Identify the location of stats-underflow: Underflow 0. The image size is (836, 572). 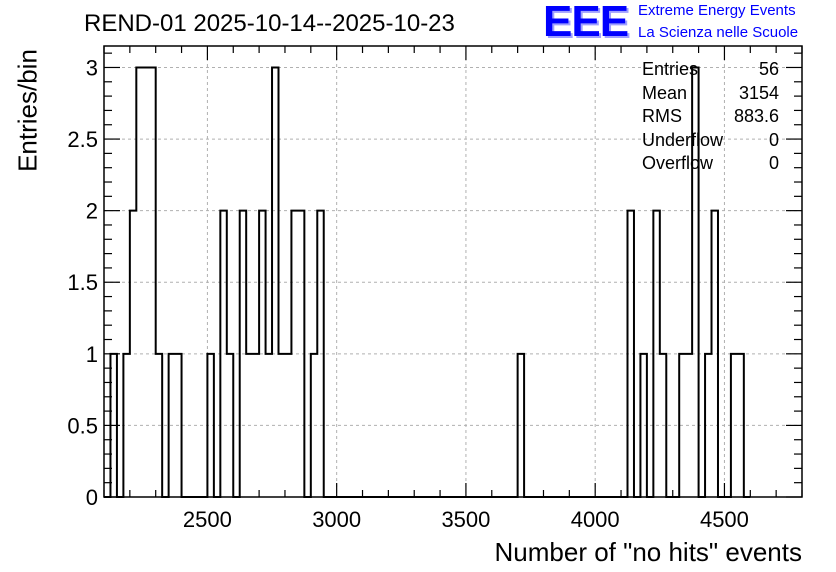
(710, 141).